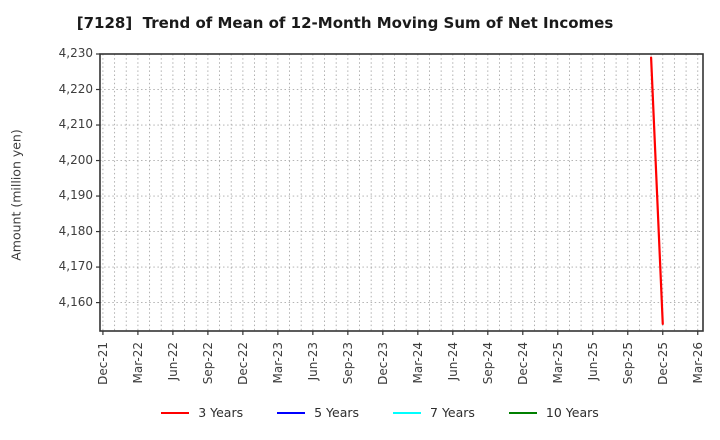 Image resolution: width=720 pixels, height=440 pixels. What do you see at coordinates (417, 363) in the screenshot?
I see `x-tick-label-text: Mar-24` at bounding box center [417, 363].